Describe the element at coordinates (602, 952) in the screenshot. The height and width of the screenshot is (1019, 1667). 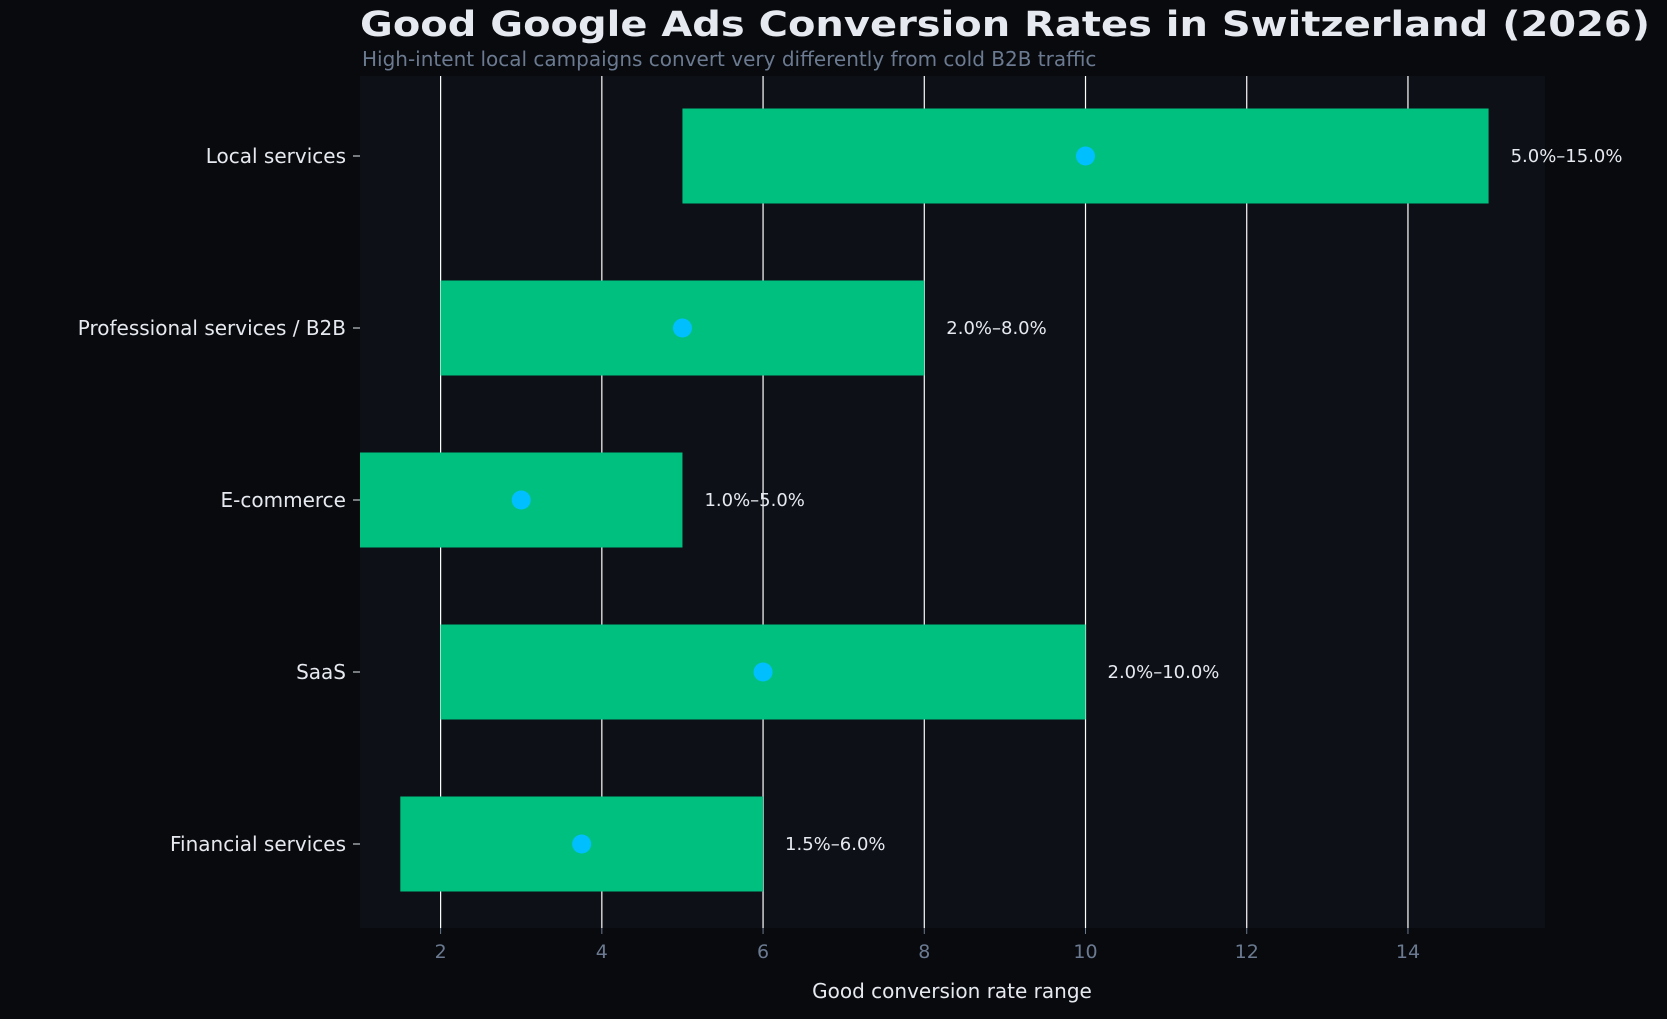
I see `x-tick-label: 4` at that location.